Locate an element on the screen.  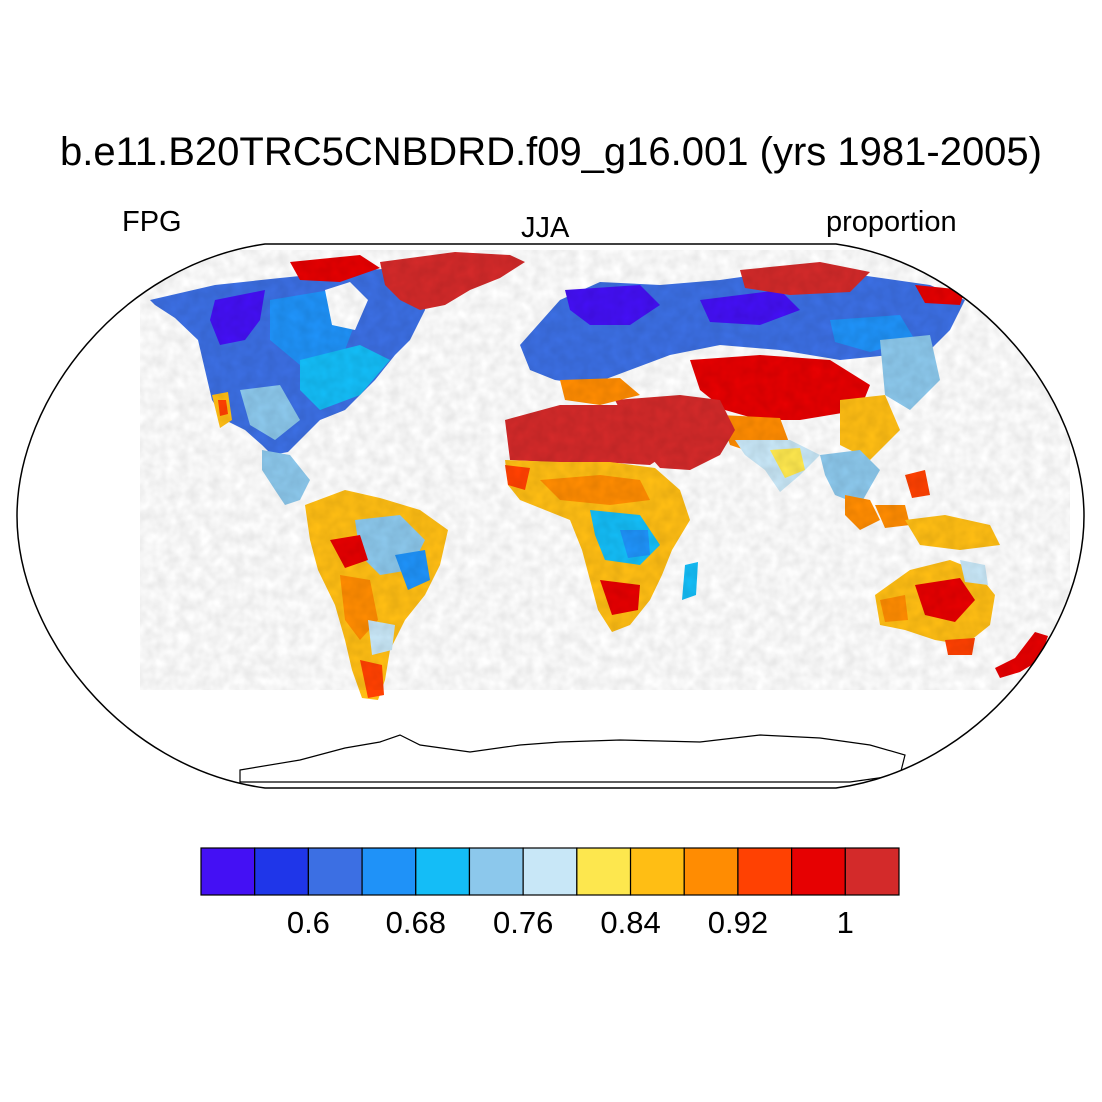
season-label: JJA is located at coordinates (545, 228).